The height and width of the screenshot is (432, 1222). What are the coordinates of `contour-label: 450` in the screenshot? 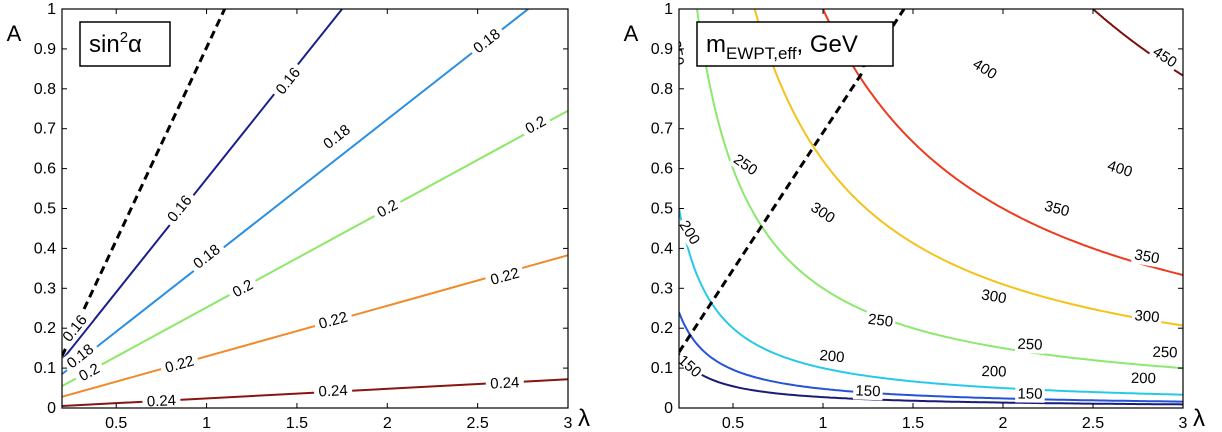 It's located at (1165, 57).